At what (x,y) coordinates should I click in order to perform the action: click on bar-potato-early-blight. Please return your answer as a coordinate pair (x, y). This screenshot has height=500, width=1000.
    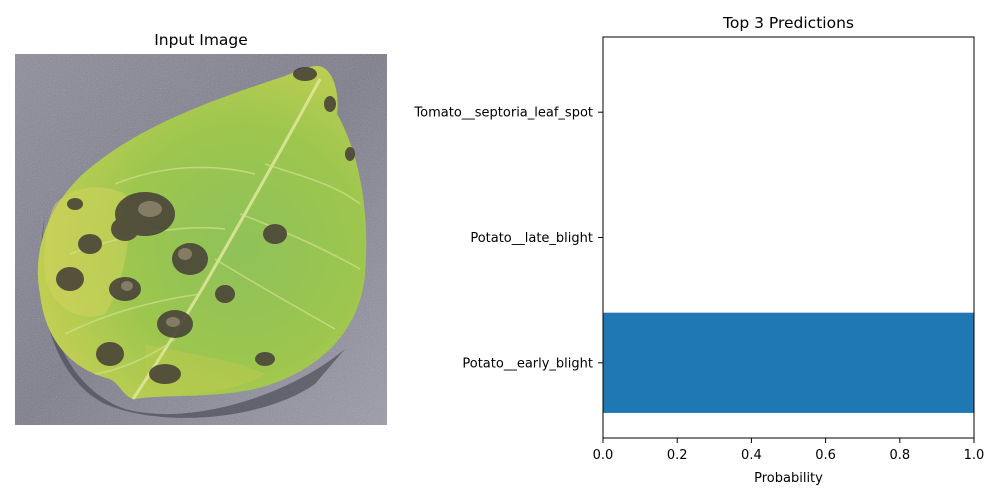
    Looking at the image, I should click on (788, 362).